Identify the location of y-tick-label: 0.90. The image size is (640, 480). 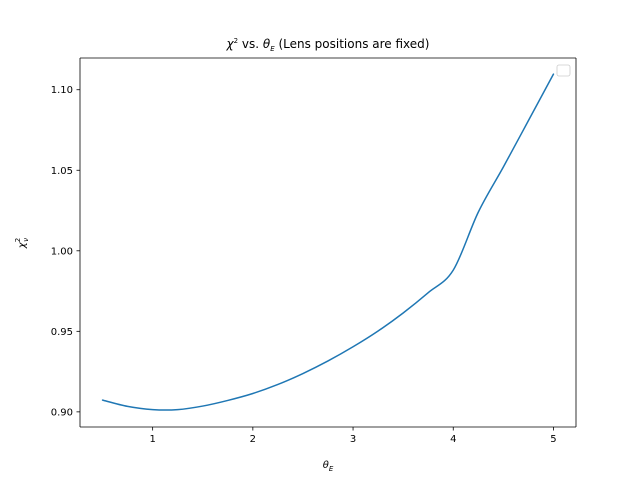
(62, 412).